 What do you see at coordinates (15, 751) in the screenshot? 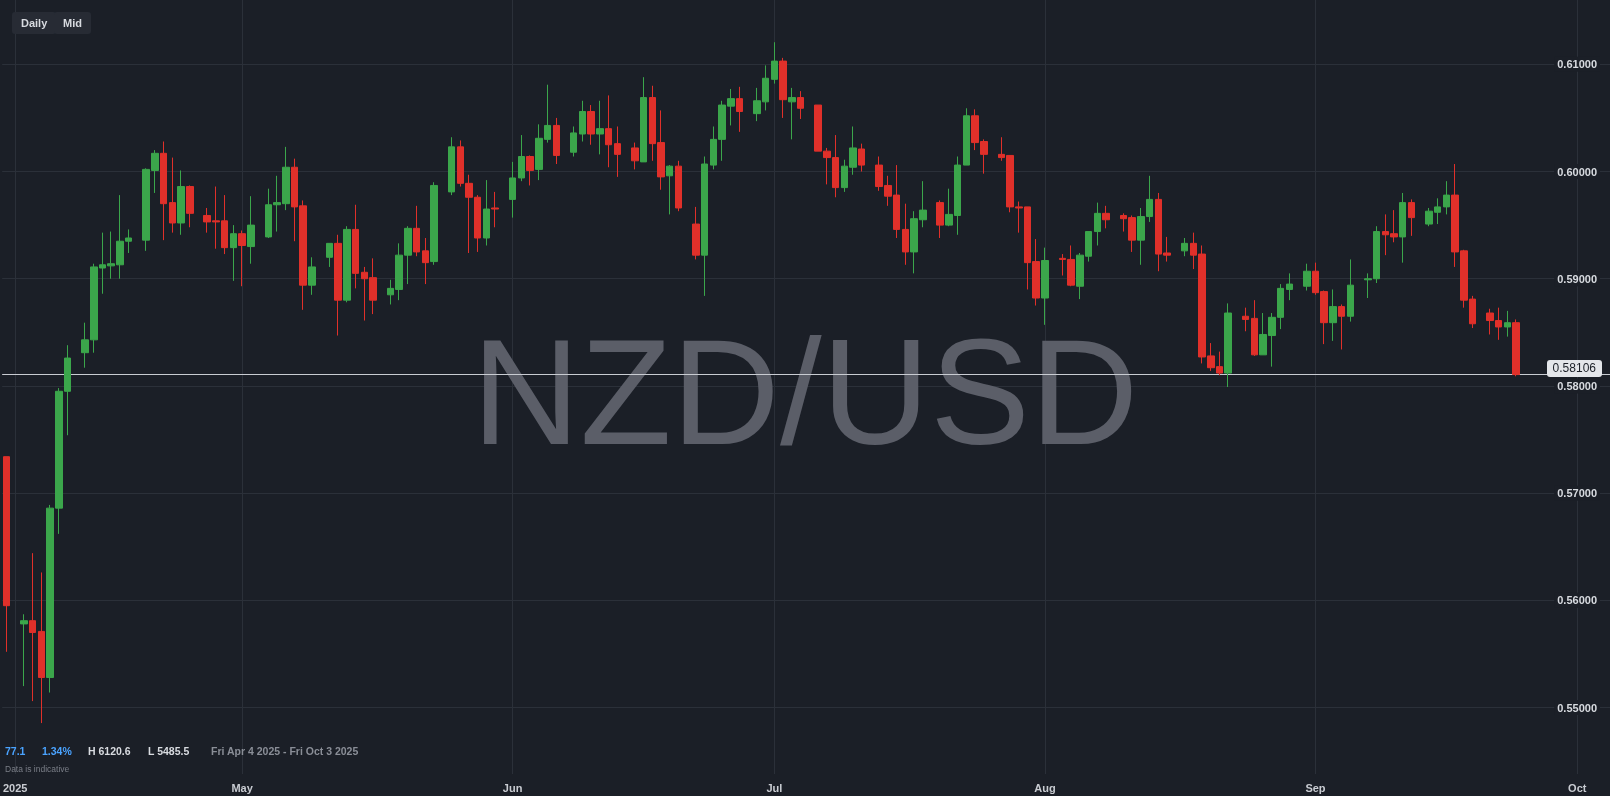
I see `annotation: 77.1` at bounding box center [15, 751].